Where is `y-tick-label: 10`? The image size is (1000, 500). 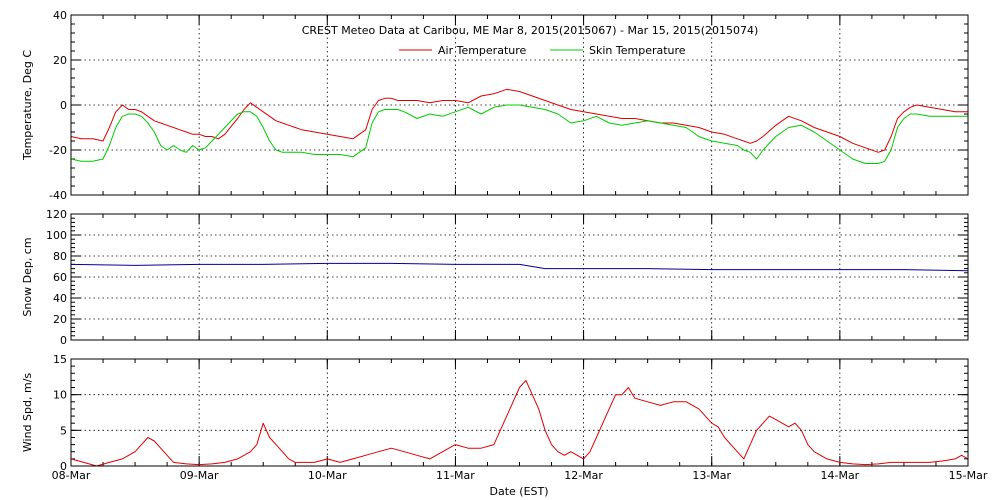
y-tick-label: 10 is located at coordinates (60, 395).